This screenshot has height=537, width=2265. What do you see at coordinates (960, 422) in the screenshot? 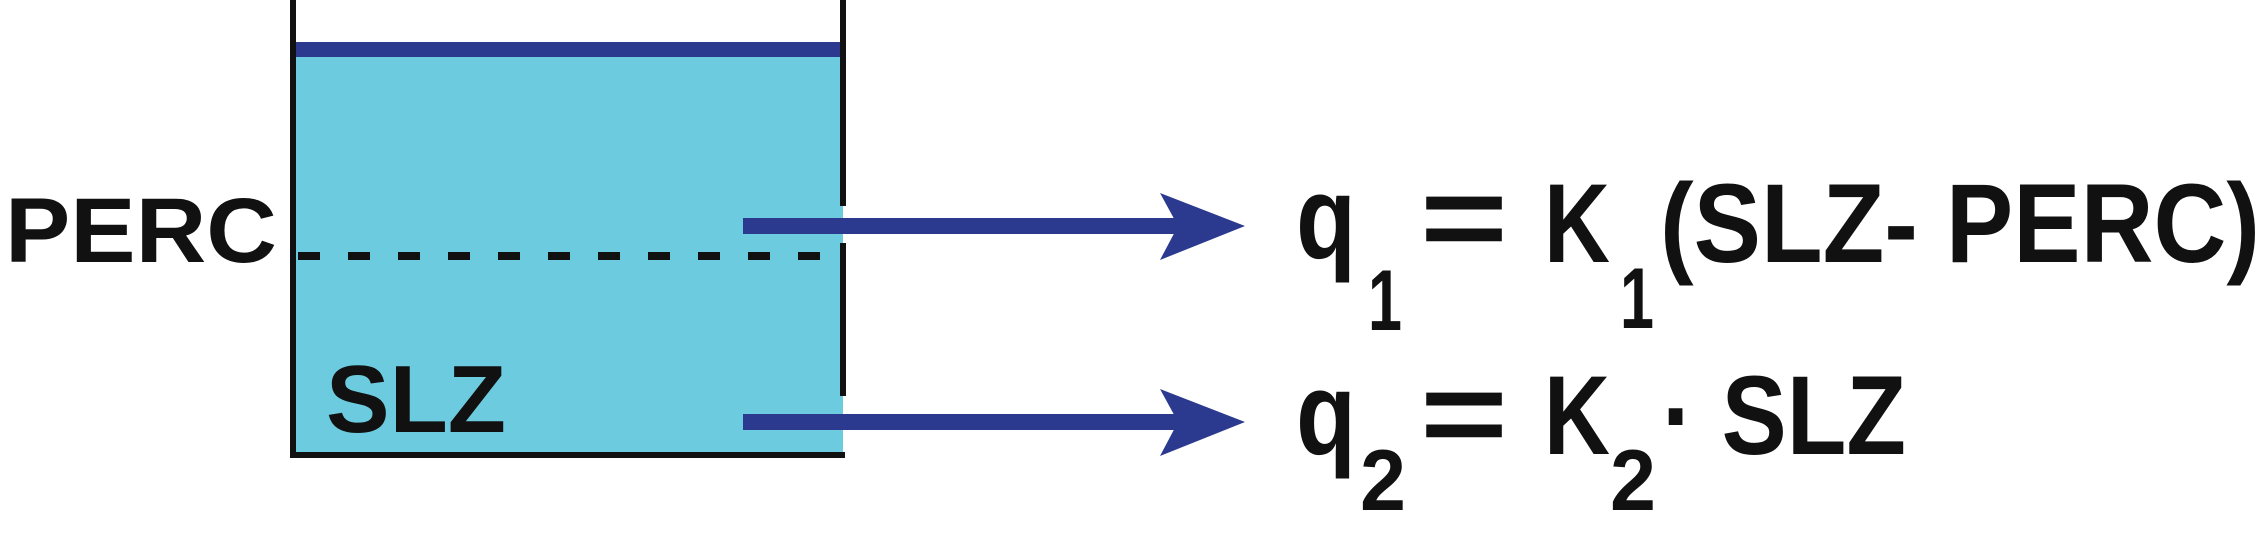
I see `q2-arrow-shaft` at bounding box center [960, 422].